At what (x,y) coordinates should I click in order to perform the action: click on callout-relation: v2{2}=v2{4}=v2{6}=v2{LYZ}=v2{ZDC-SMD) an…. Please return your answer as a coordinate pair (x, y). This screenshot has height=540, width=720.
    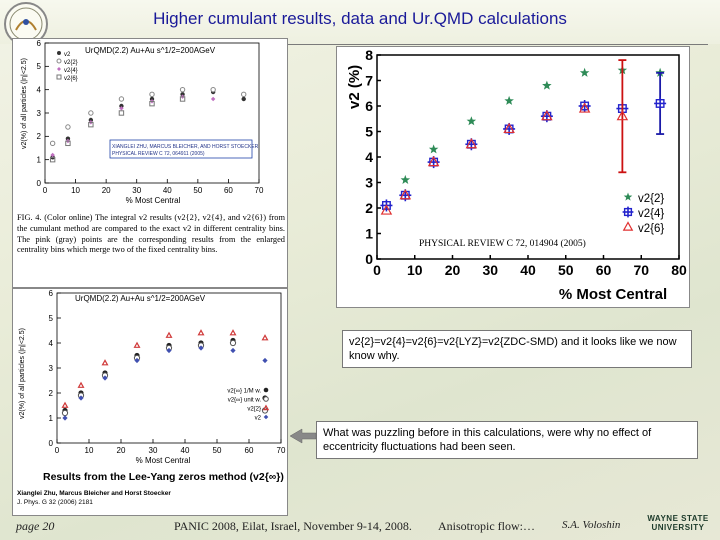
    Looking at the image, I should click on (517, 349).